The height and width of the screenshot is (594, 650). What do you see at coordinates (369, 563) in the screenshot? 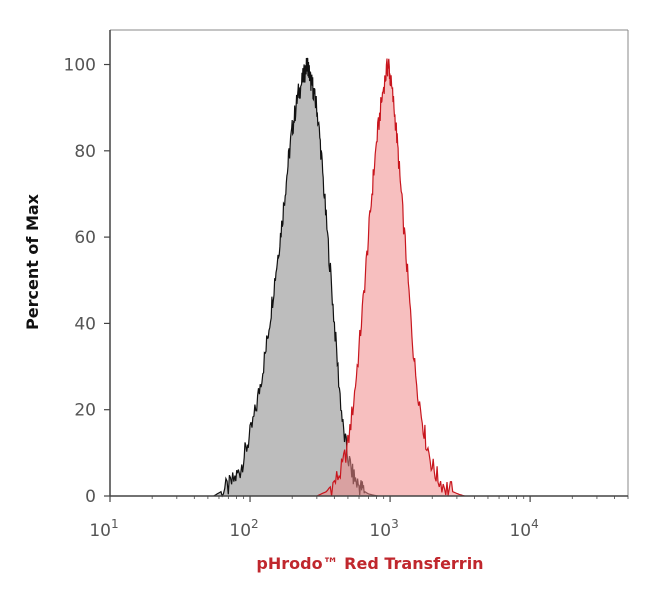
I see `x-axis-label: pHrodo™ Red Transferrin` at bounding box center [369, 563].